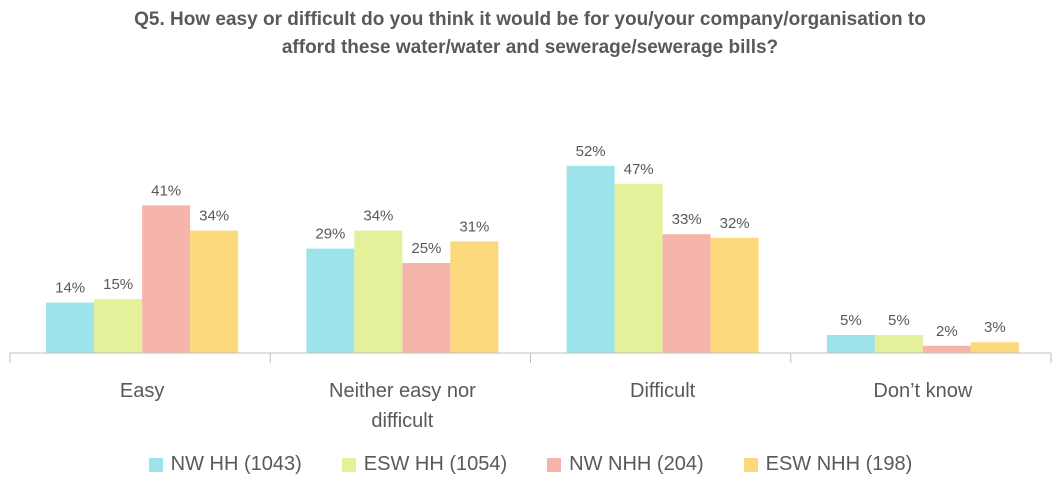 This screenshot has height=491, width=1061. Describe the element at coordinates (687, 219) in the screenshot. I see `value-label: 33%` at that location.